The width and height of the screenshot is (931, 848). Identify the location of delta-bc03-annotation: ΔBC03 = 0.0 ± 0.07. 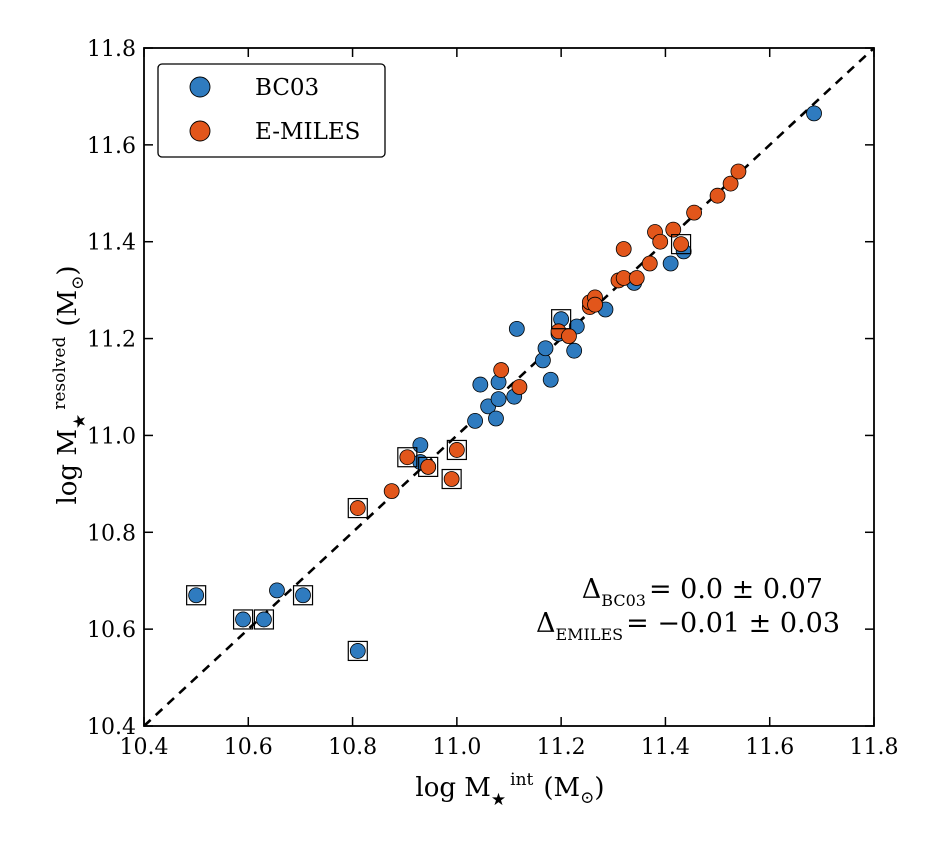
(702, 592).